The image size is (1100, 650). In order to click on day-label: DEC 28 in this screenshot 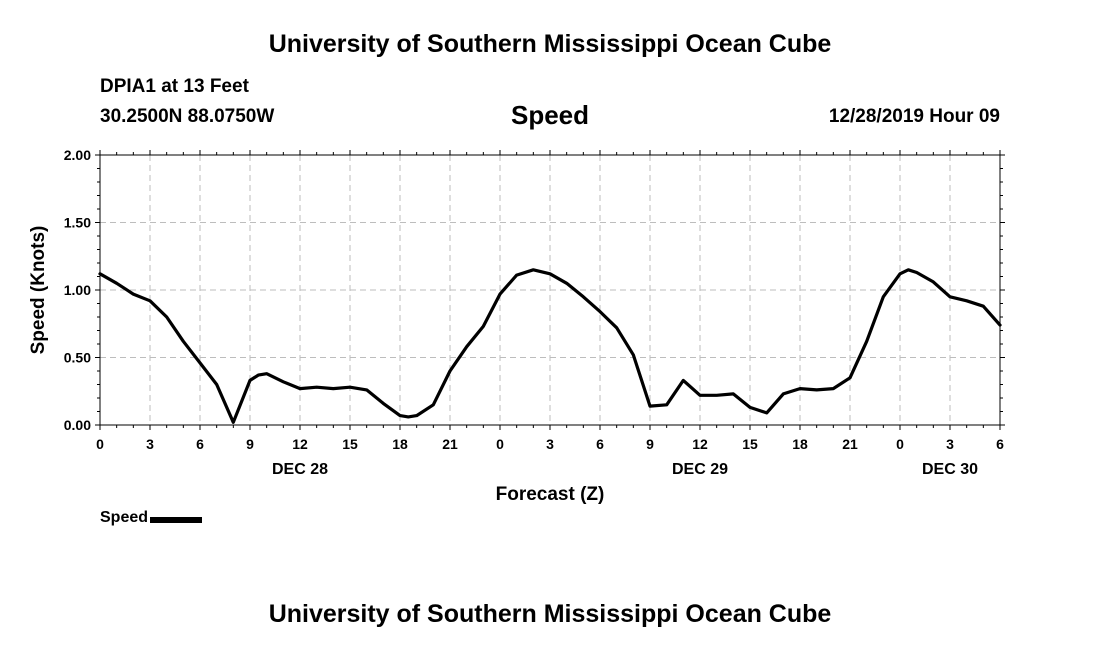, I will do `click(300, 469)`.